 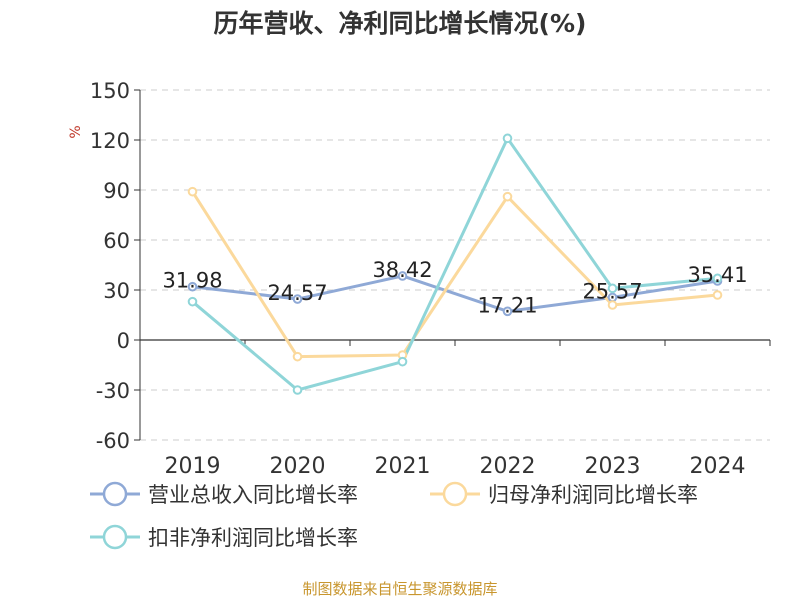 What do you see at coordinates (400, 589) in the screenshot?
I see `data-source-footer: 制图数据来自恒生聚源数据库` at bounding box center [400, 589].